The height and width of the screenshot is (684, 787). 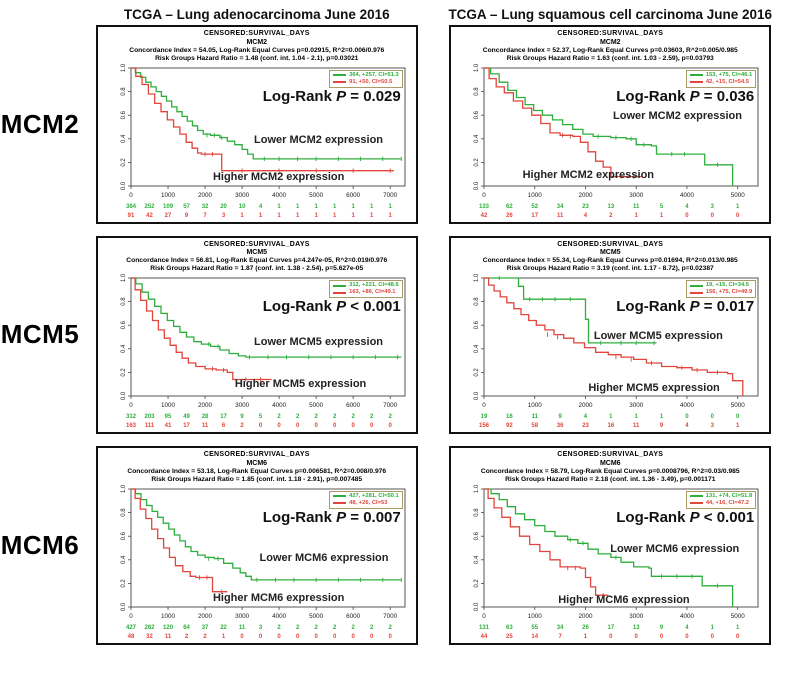 I want to click on svg-text: 63, so click(x=509, y=628).